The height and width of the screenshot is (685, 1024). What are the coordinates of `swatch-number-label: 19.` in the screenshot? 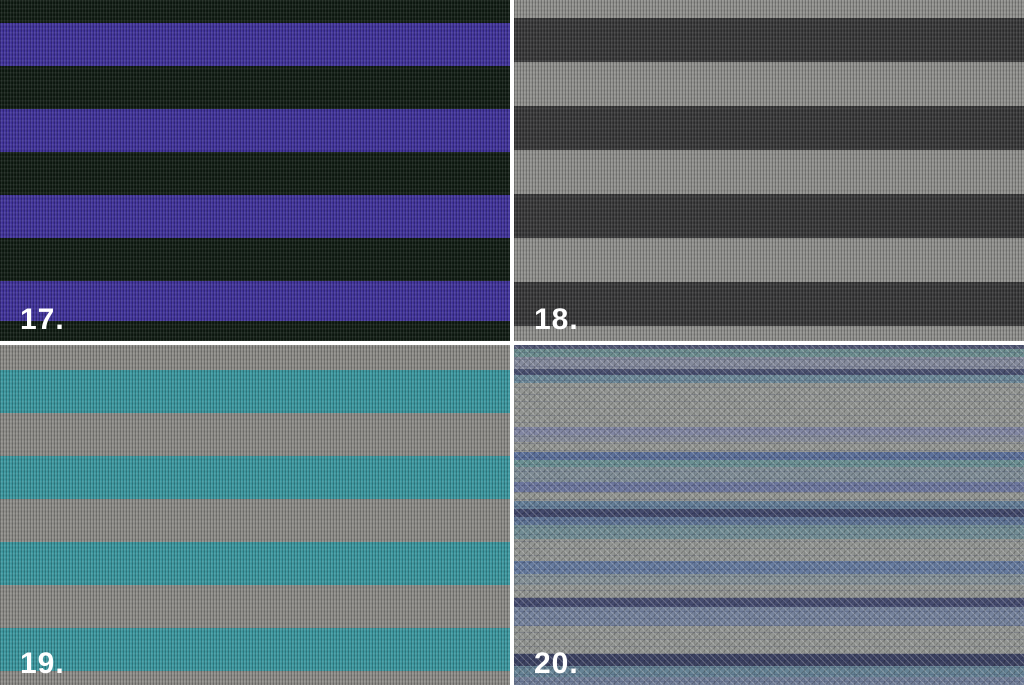 It's located at (42, 663).